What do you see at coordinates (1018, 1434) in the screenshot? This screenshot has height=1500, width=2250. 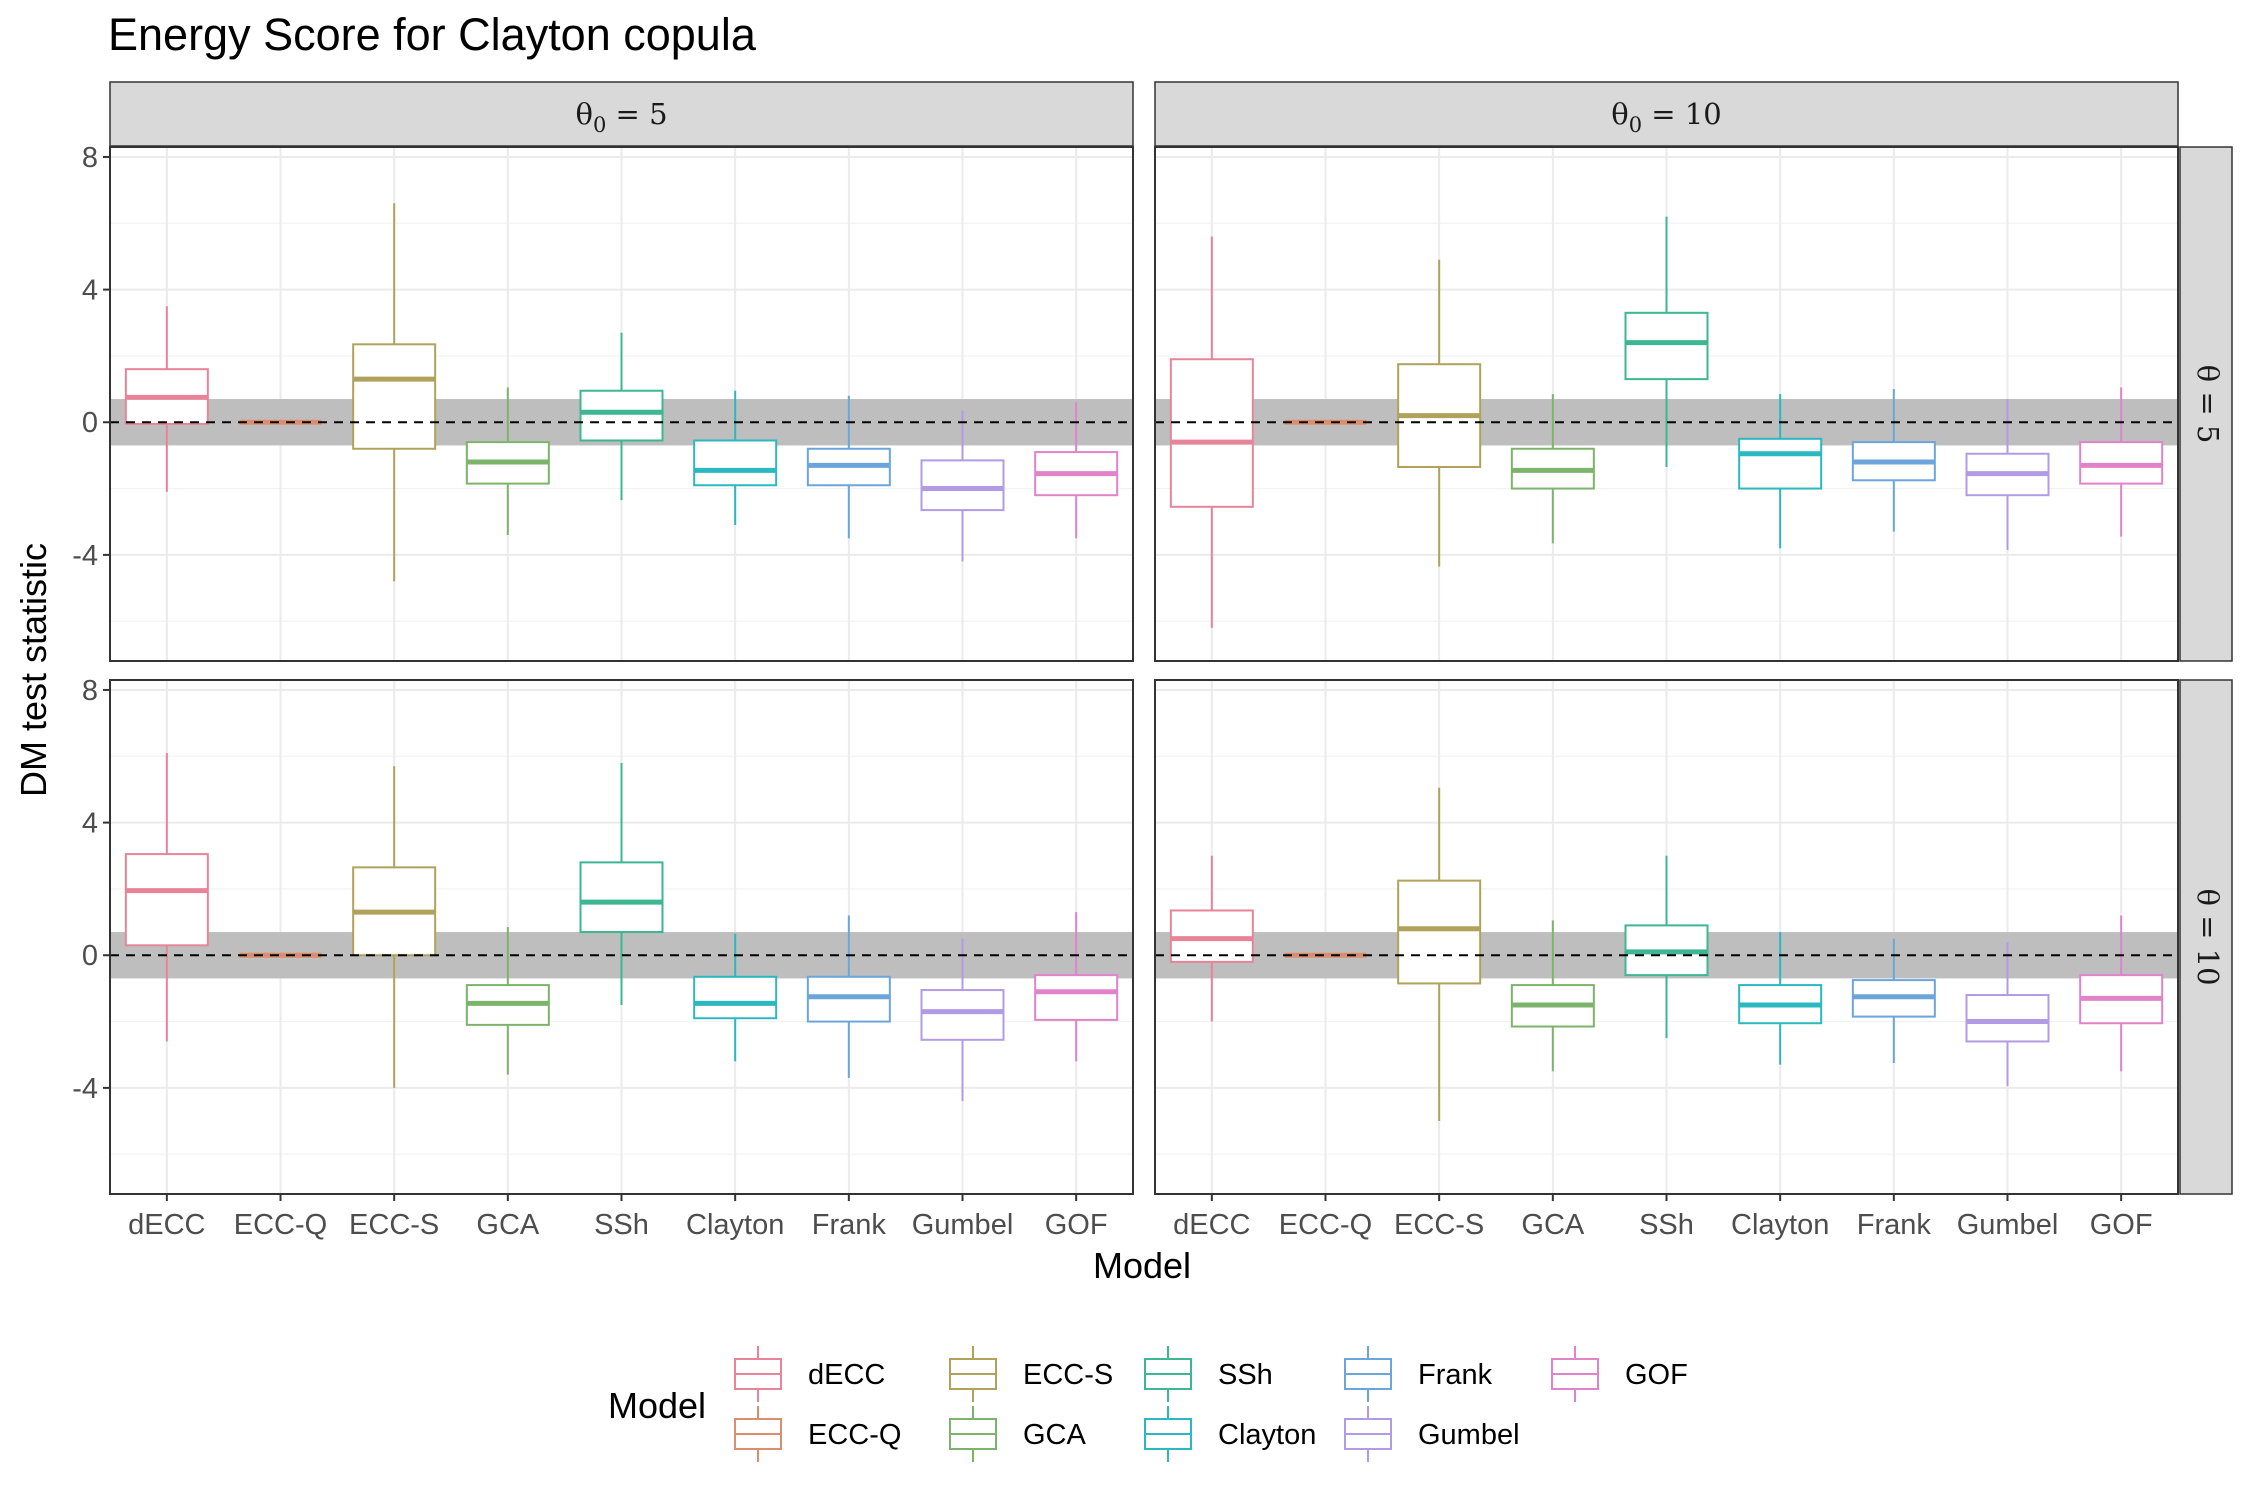 I see `legend-item-GCA: GCA` at bounding box center [1018, 1434].